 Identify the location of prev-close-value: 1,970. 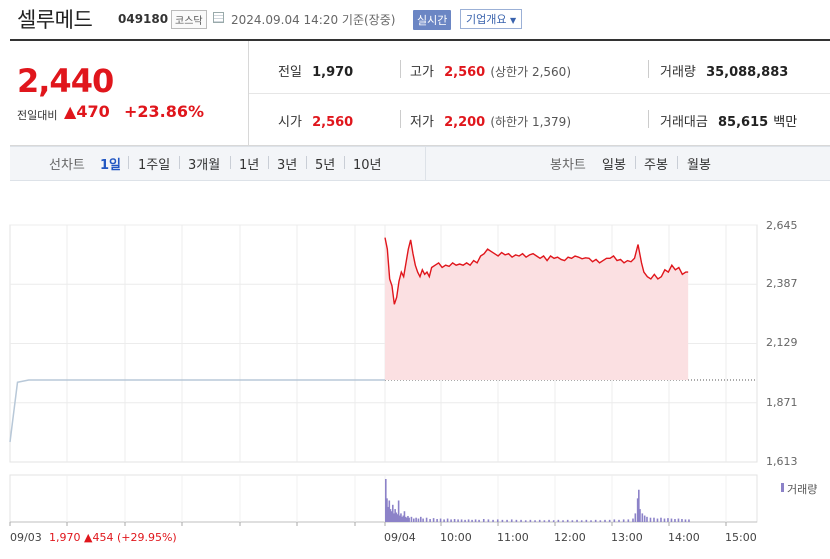
(333, 72).